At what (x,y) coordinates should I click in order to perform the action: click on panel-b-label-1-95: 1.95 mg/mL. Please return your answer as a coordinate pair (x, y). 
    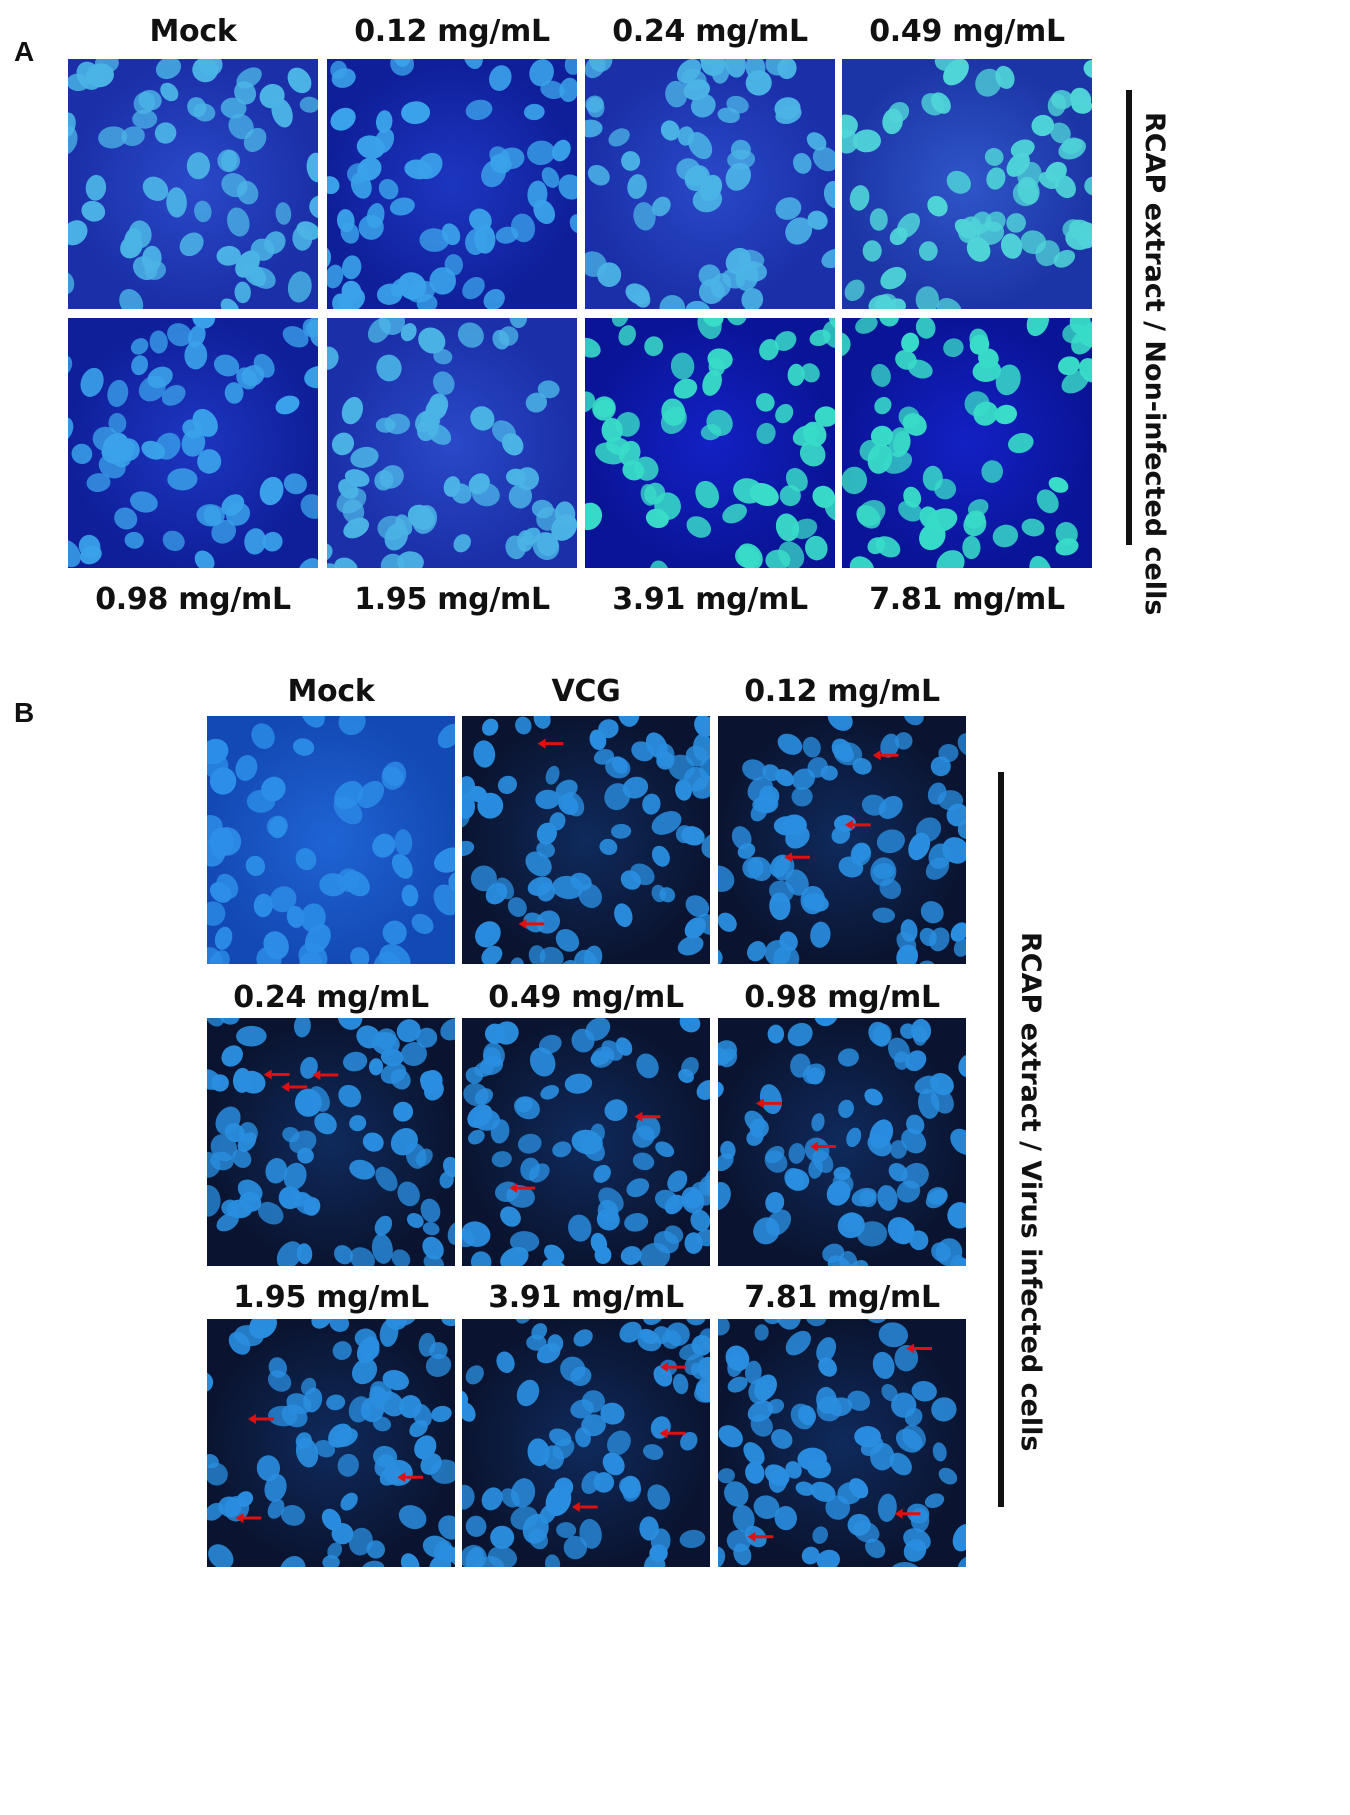
    Looking at the image, I should click on (331, 1297).